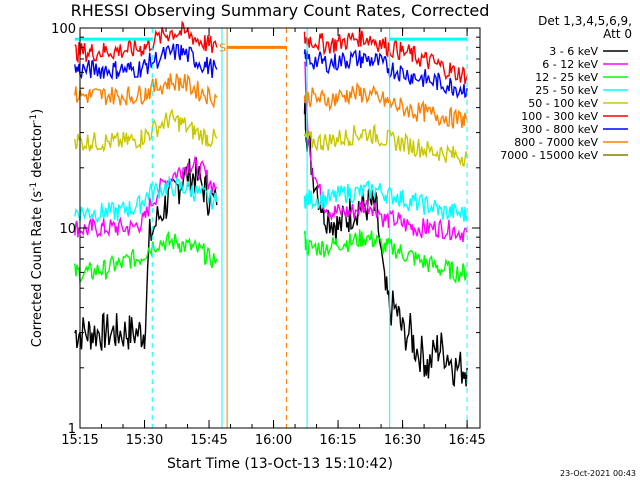 This screenshot has height=480, width=640. I want to click on legend-label-7: 800 - 7000 keV, so click(556, 142).